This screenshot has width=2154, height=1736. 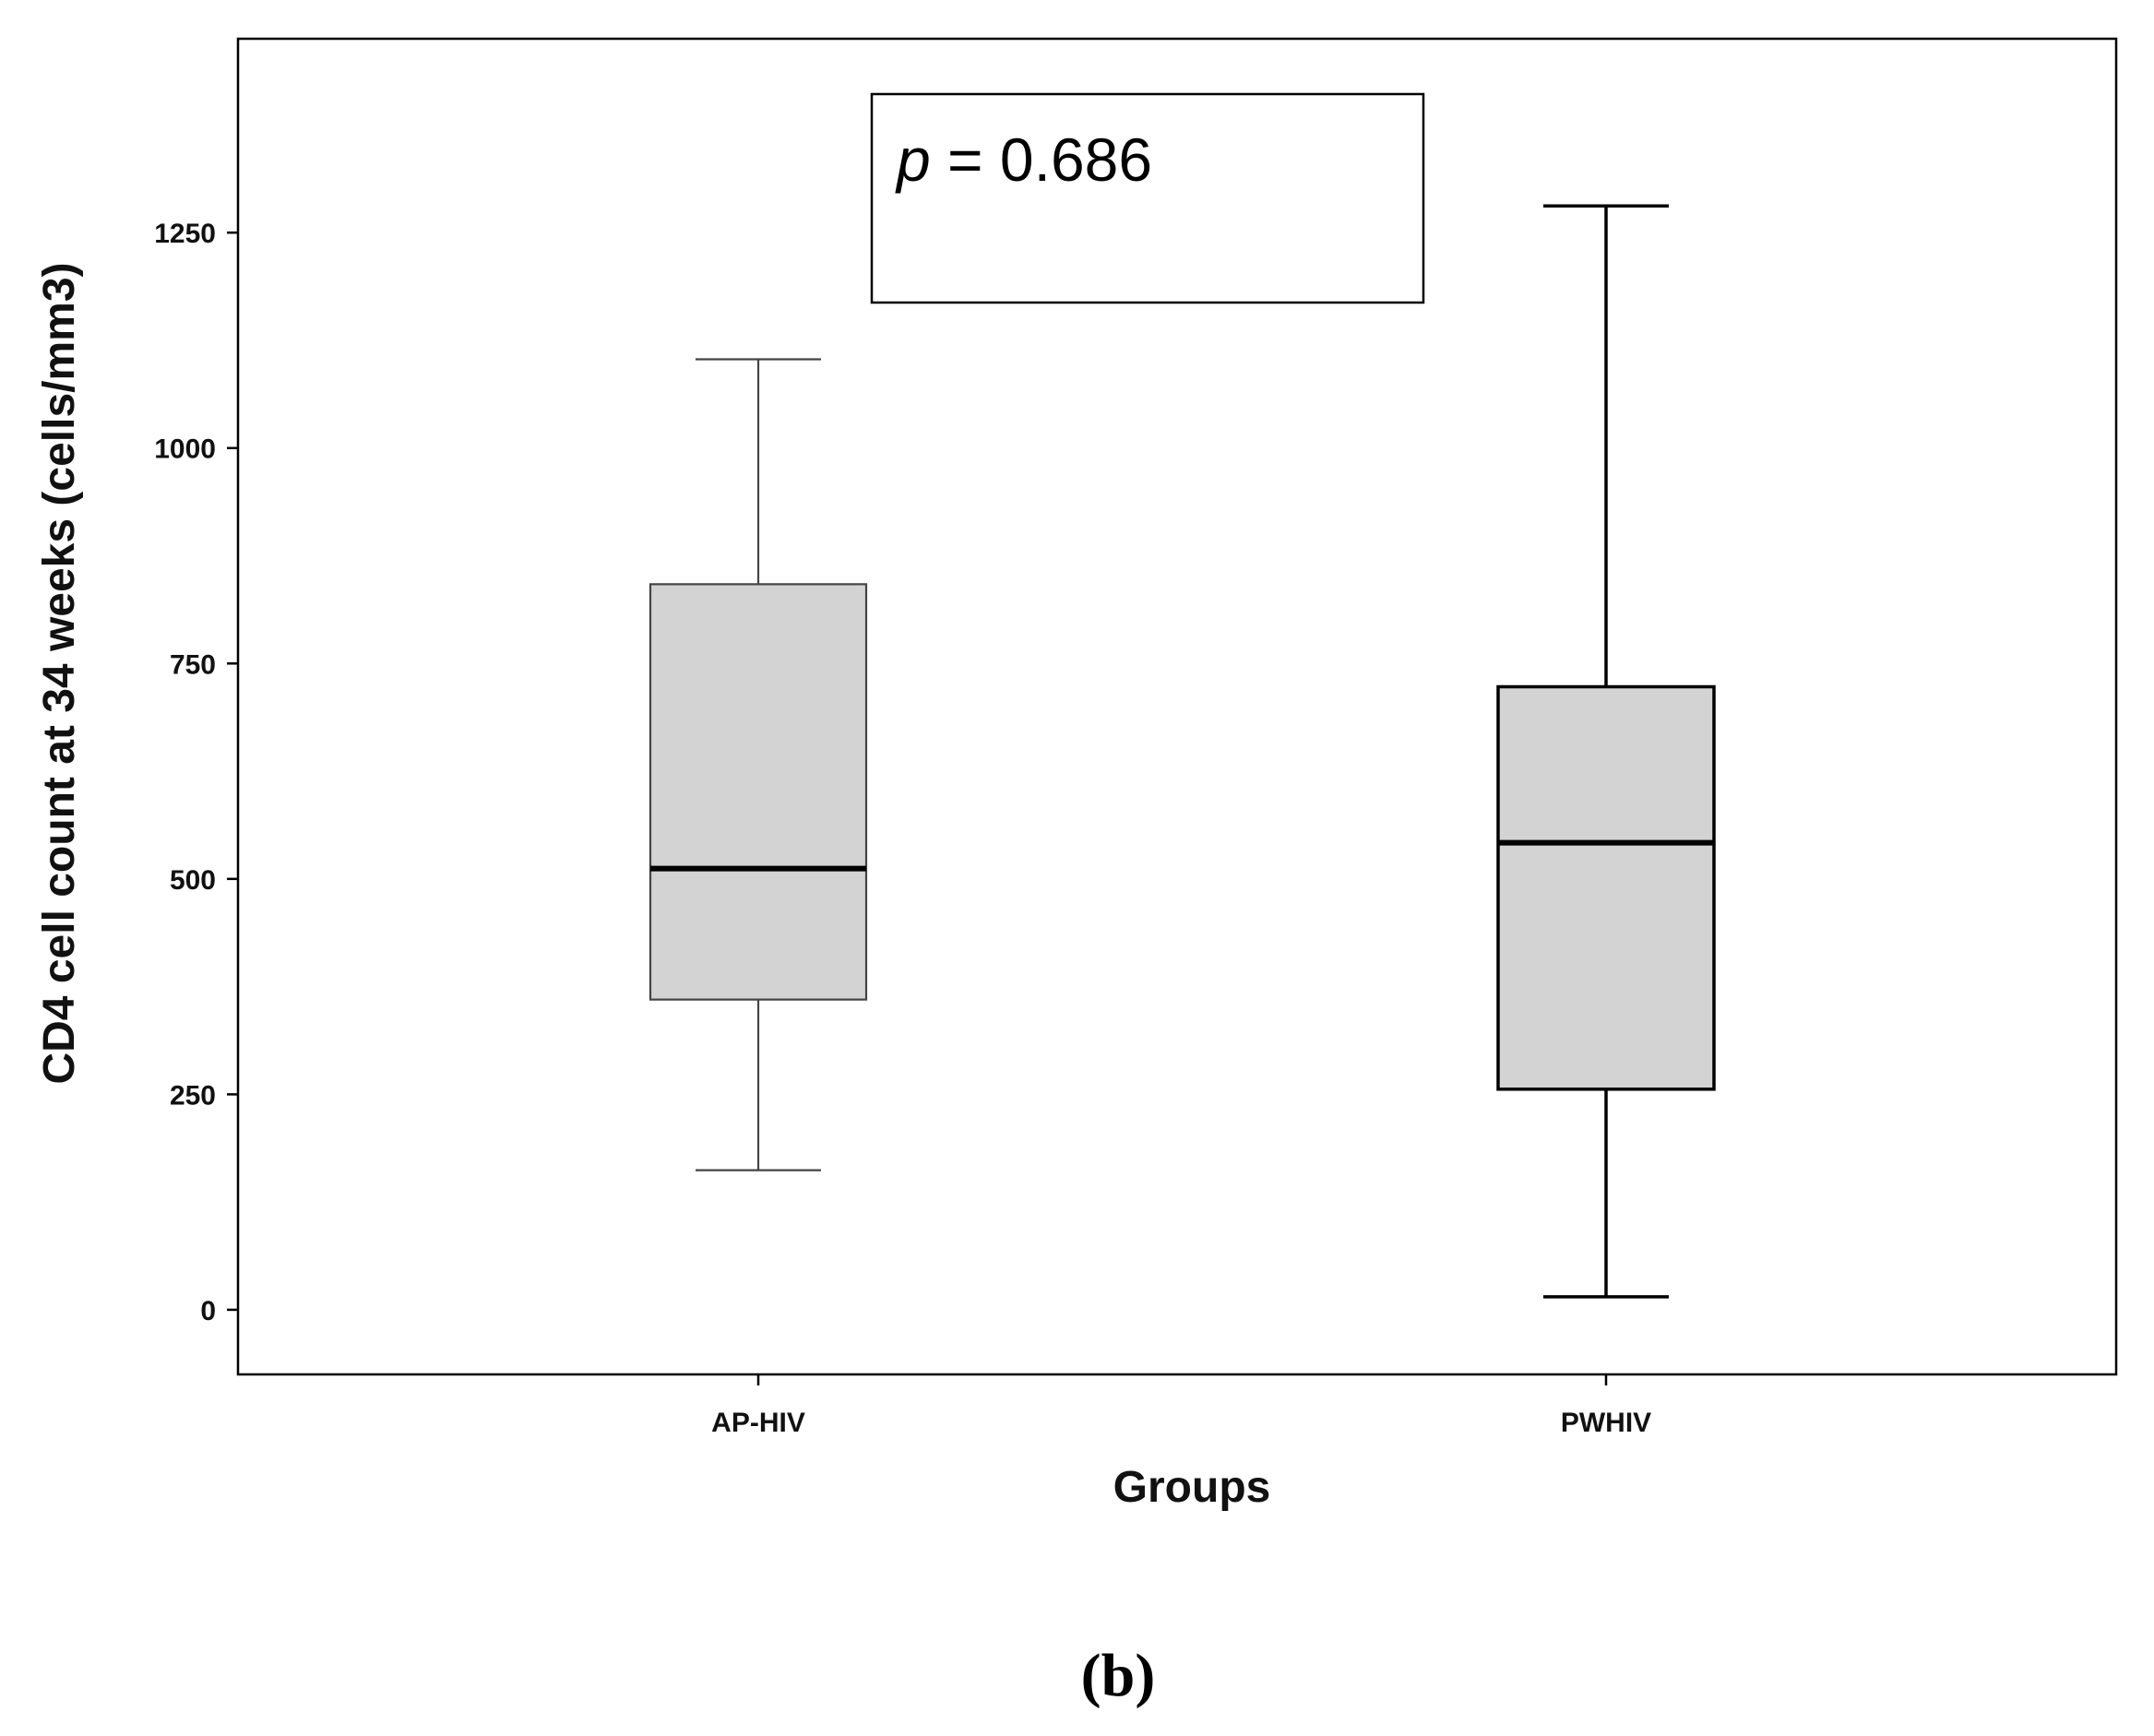 What do you see at coordinates (1192, 1487) in the screenshot?
I see `x-axis-title: Groups` at bounding box center [1192, 1487].